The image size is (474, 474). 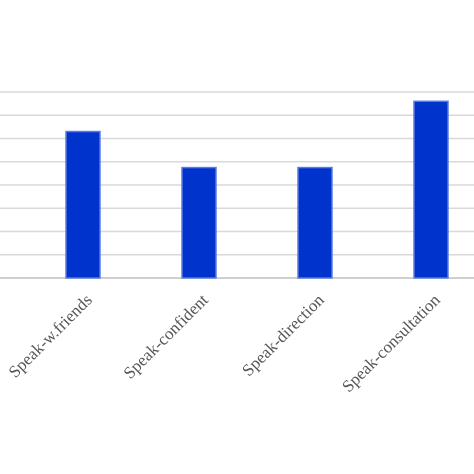 I want to click on bar-speak-w-friends, so click(x=83, y=204).